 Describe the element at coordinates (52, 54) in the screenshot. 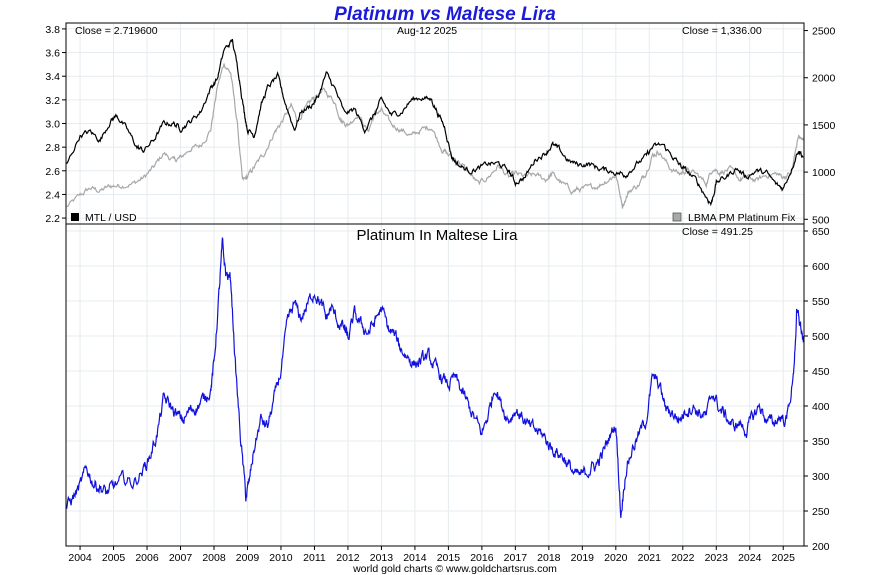

I see `top-left-tick-label: 3.6` at that location.